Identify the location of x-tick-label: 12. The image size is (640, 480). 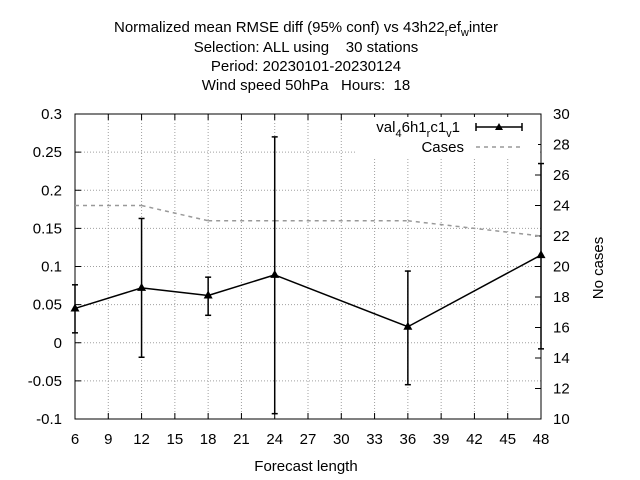
(141, 439).